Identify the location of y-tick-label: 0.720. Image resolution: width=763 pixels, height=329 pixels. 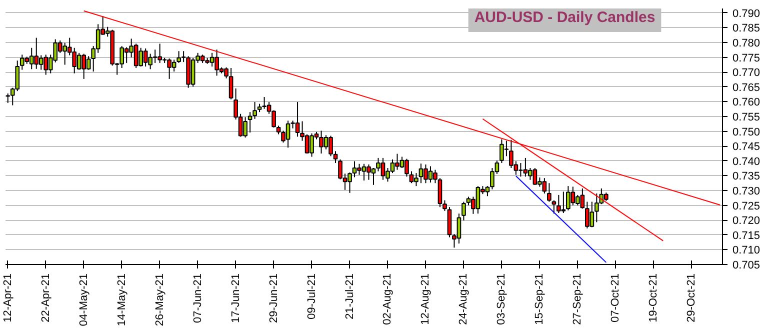
(746, 221).